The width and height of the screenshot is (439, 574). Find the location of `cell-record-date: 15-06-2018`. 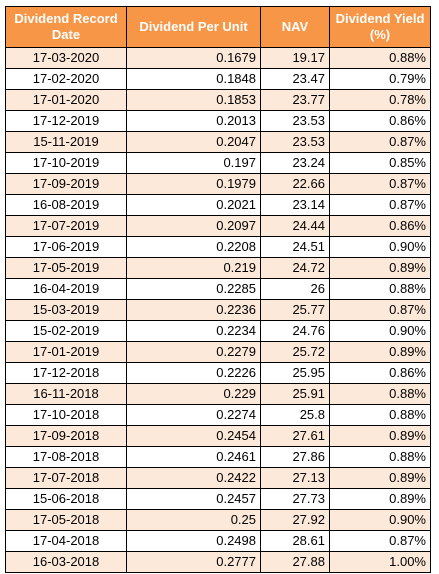

cell-record-date: 15-06-2018 is located at coordinates (66, 499).